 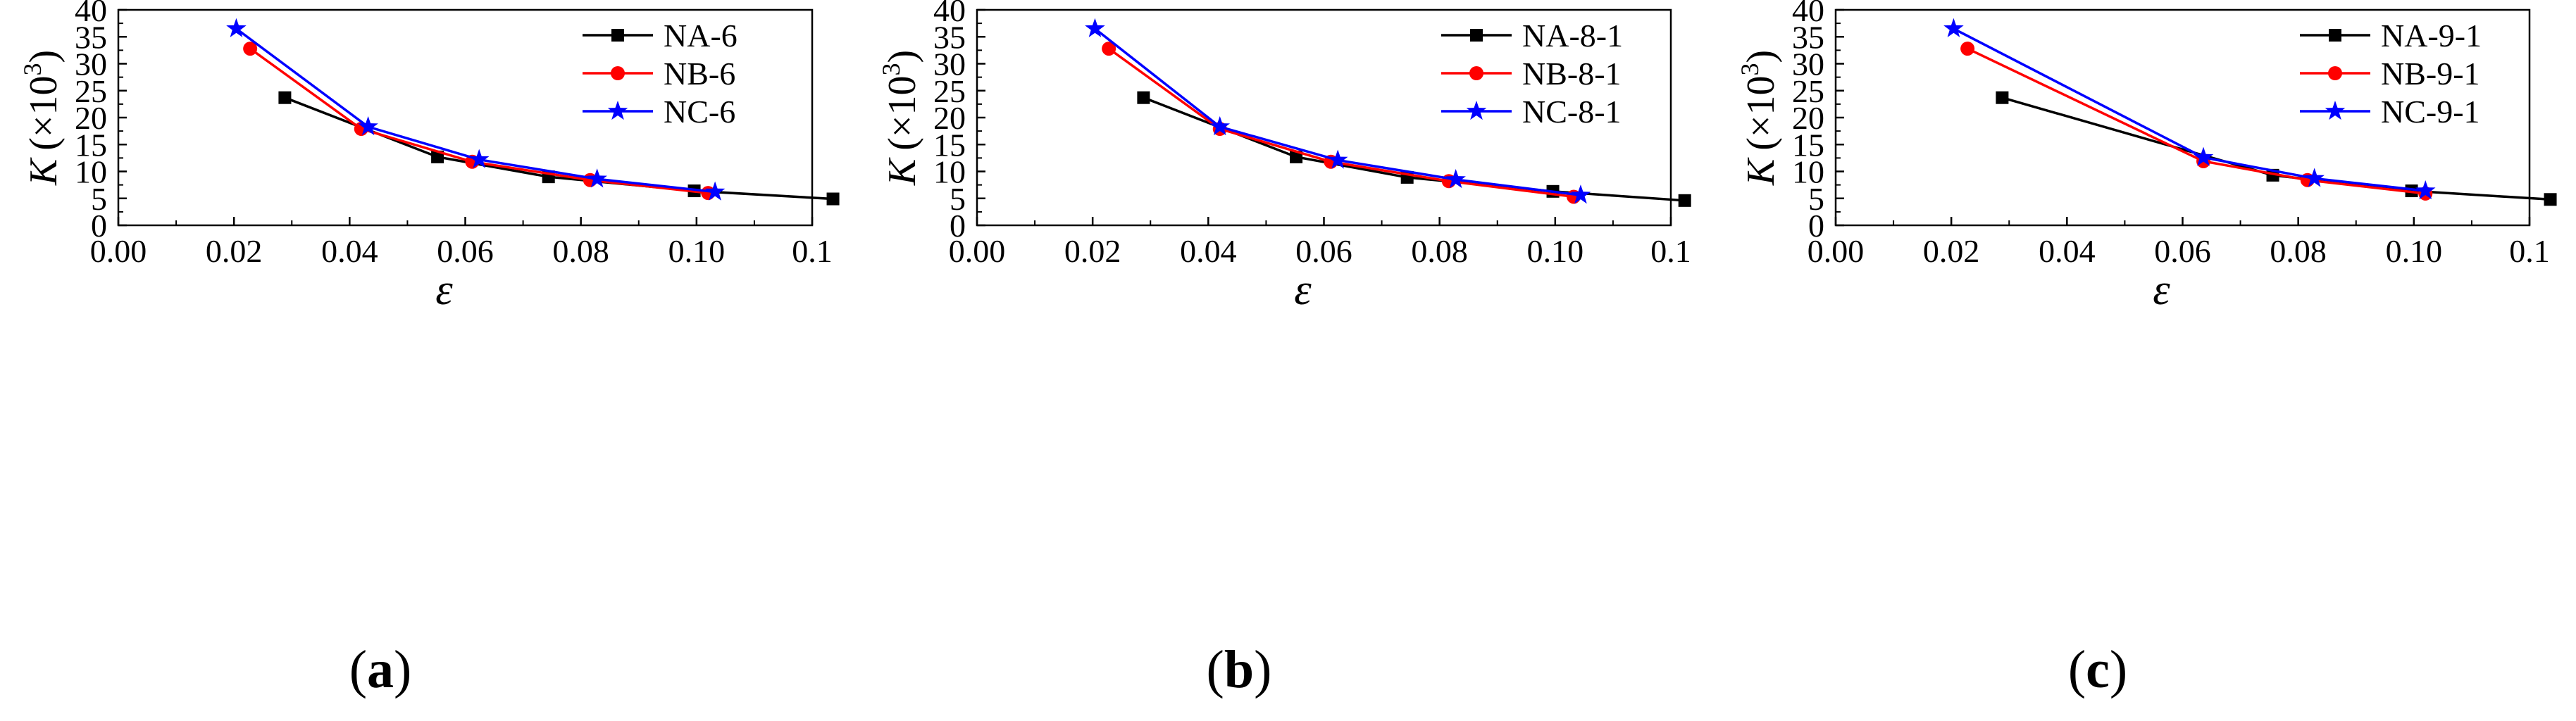 I want to click on legend-marker-square, so click(x=1476, y=35).